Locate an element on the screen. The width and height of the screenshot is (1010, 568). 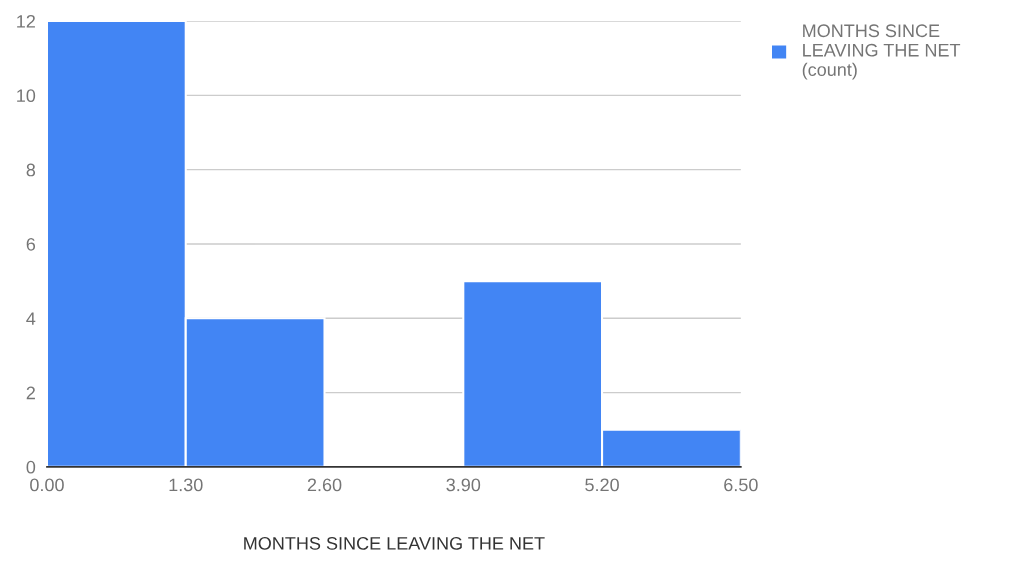
x-tick-label: 5.20 is located at coordinates (602, 485).